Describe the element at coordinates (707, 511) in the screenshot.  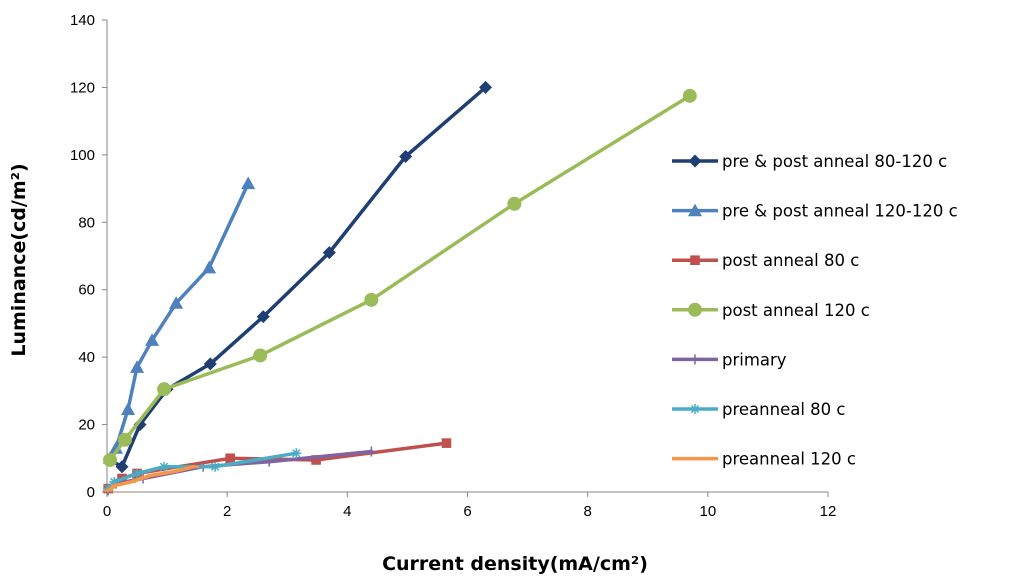
I see `x-tick-label: 10` at that location.